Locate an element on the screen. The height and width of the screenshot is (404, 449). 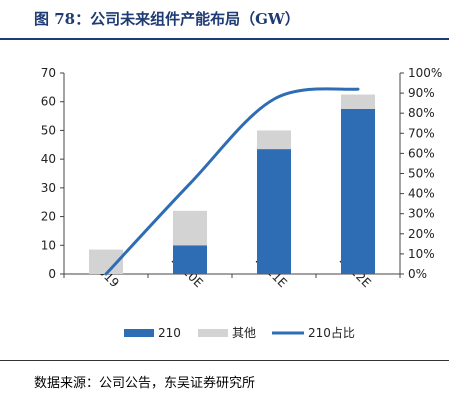
y-tick-label: 70 is located at coordinates (48, 73).